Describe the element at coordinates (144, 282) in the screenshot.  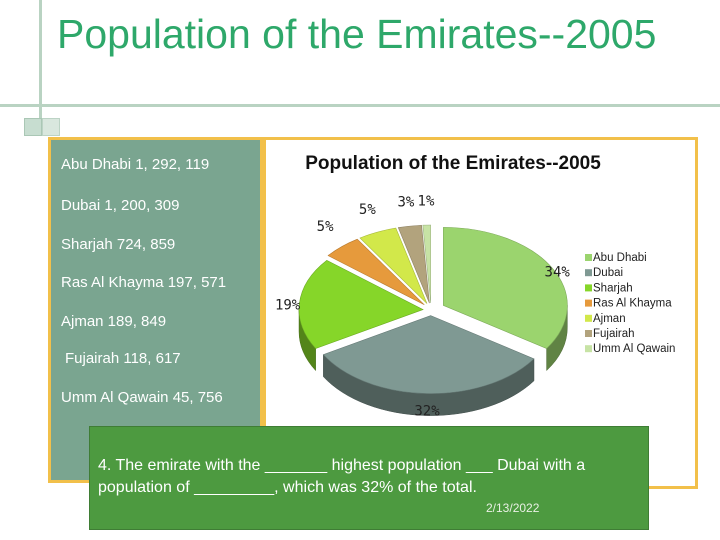
I see `list-item: Ras Al Khayma 197, 571` at that location.